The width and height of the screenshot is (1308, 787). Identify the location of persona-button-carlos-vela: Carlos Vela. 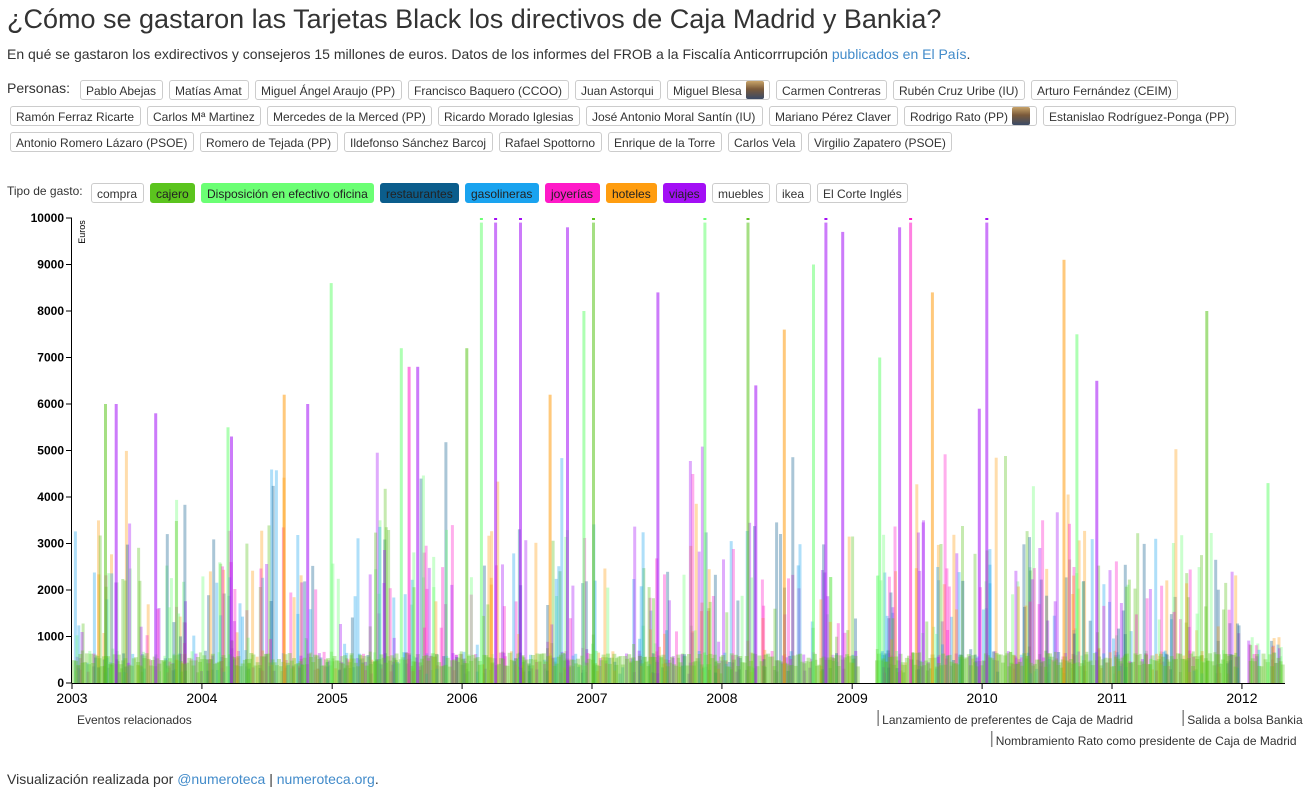
(765, 142).